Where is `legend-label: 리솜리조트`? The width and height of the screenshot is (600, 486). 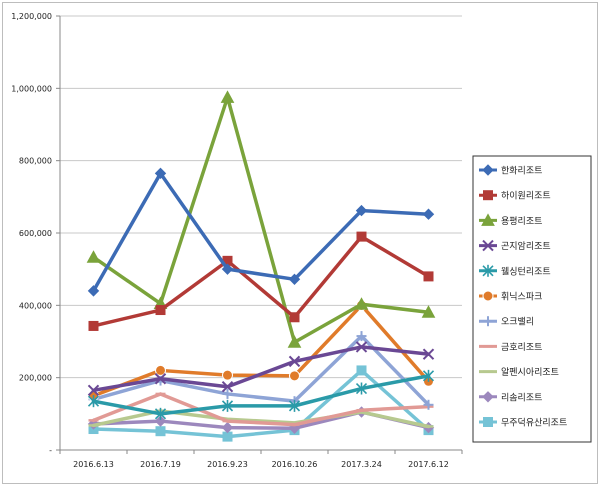
legend-label: 리솜리조트 is located at coordinates (521, 397).